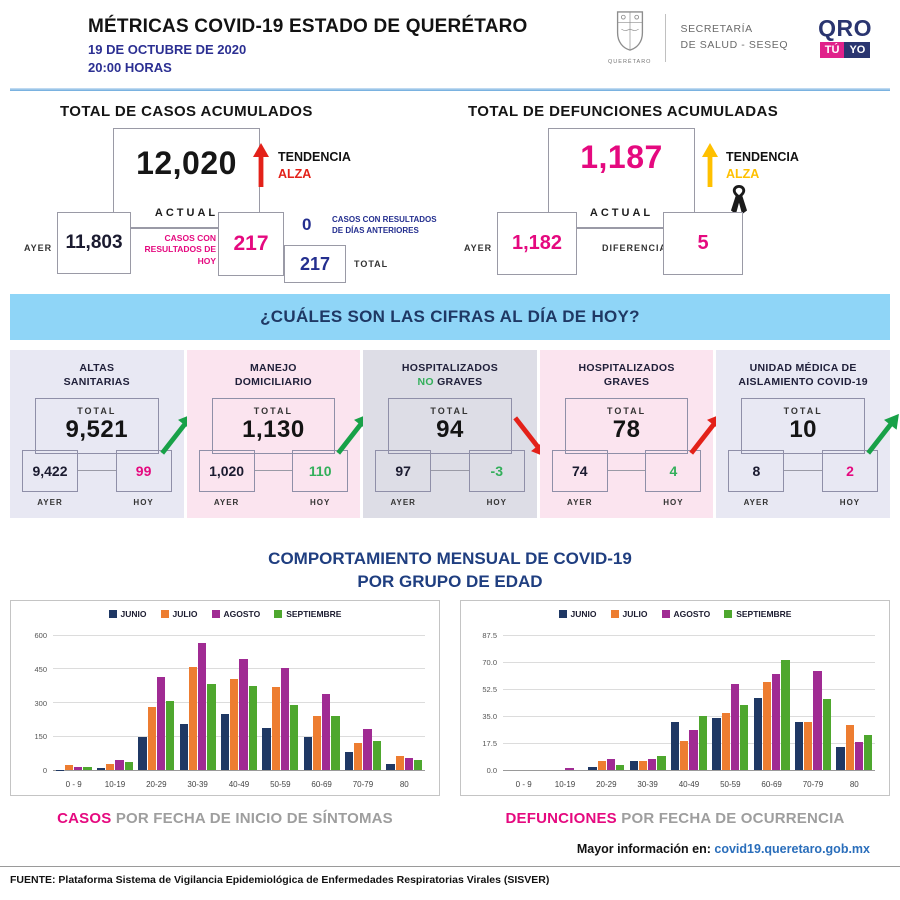  What do you see at coordinates (623, 111) in the screenshot?
I see `deaths-section-title: TOTAL DE DEFUNCIONES ACUMULADAS` at bounding box center [623, 111].